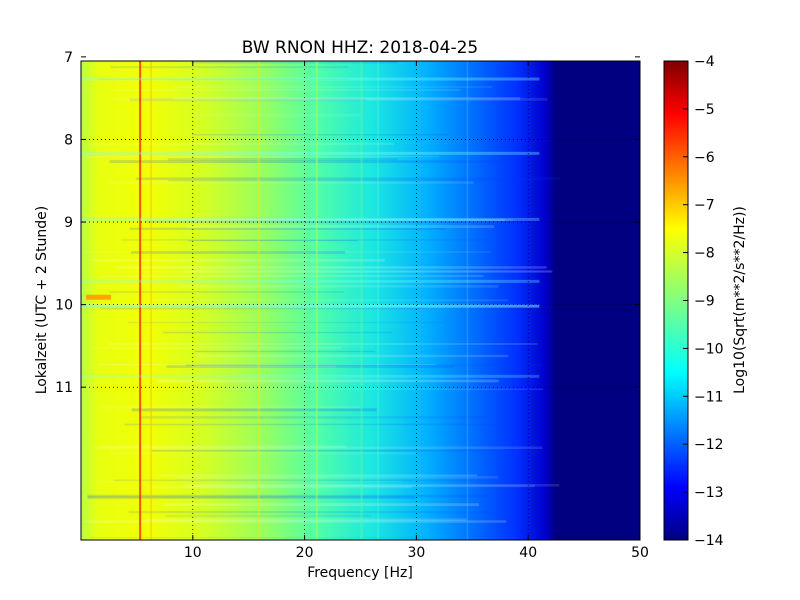 This screenshot has height=600, width=800. I want to click on y-tick-label: 7, so click(68, 58).